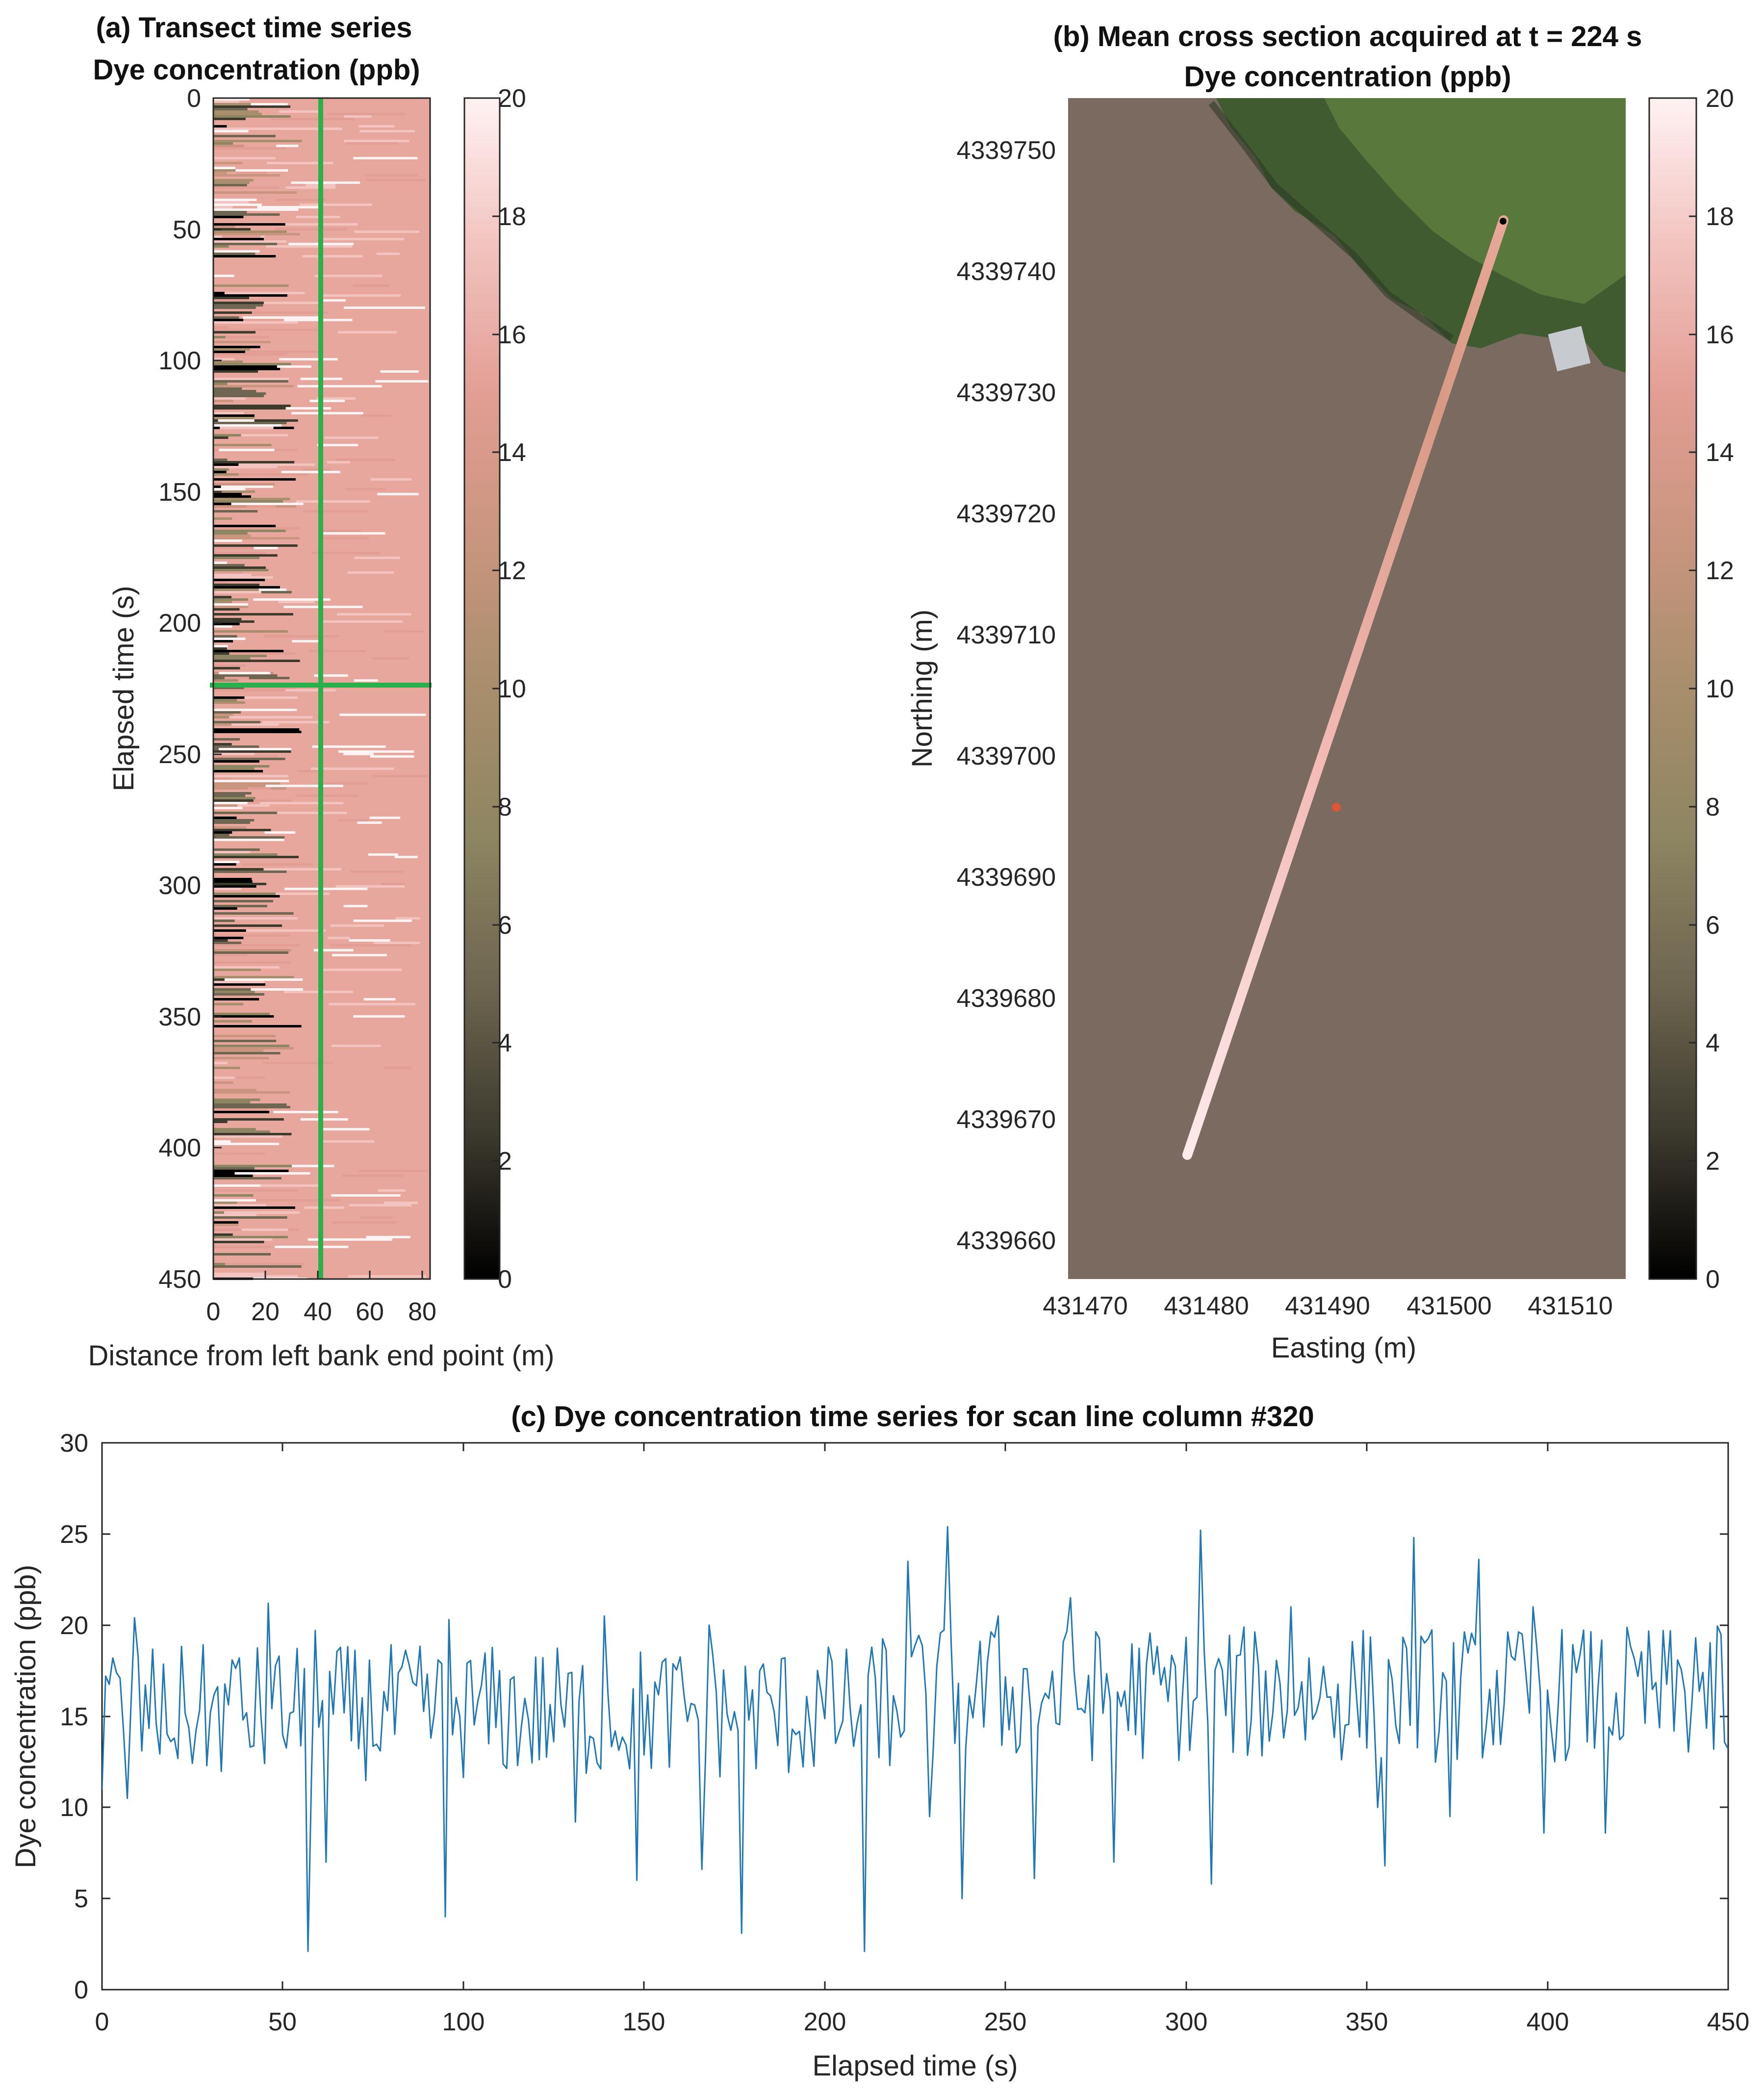  I want to click on c-xtick-350: 350, so click(1367, 1739).